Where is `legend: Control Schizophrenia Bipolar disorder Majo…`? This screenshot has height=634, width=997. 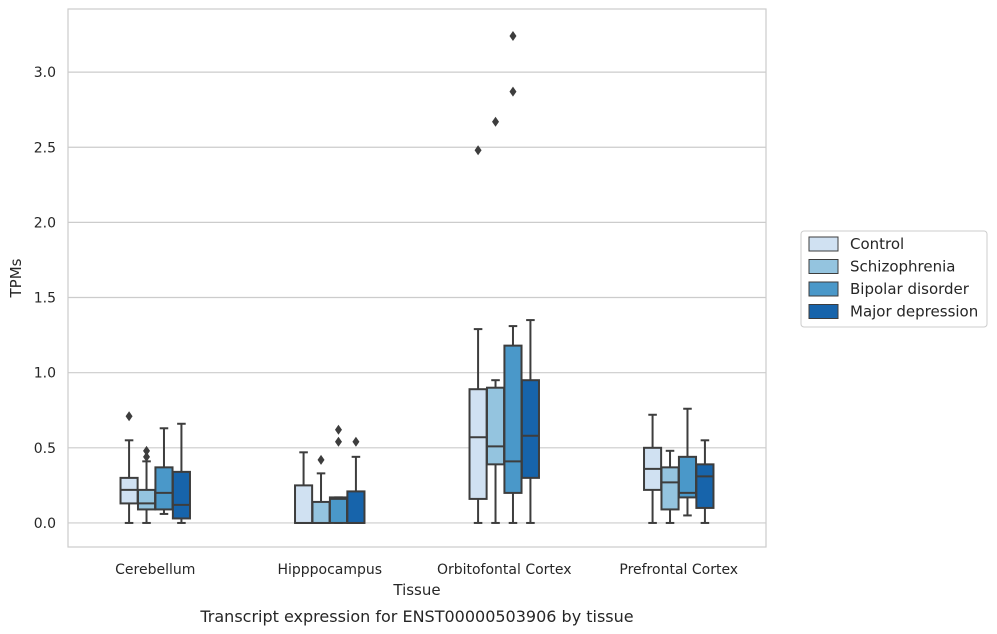 legend: Control Schizophrenia Bipolar disorder Majo… is located at coordinates (894, 279).